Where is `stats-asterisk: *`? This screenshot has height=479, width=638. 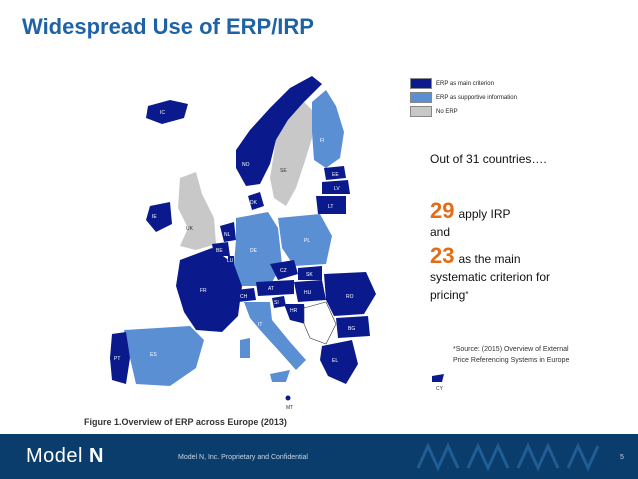 stats-asterisk: * is located at coordinates (467, 294).